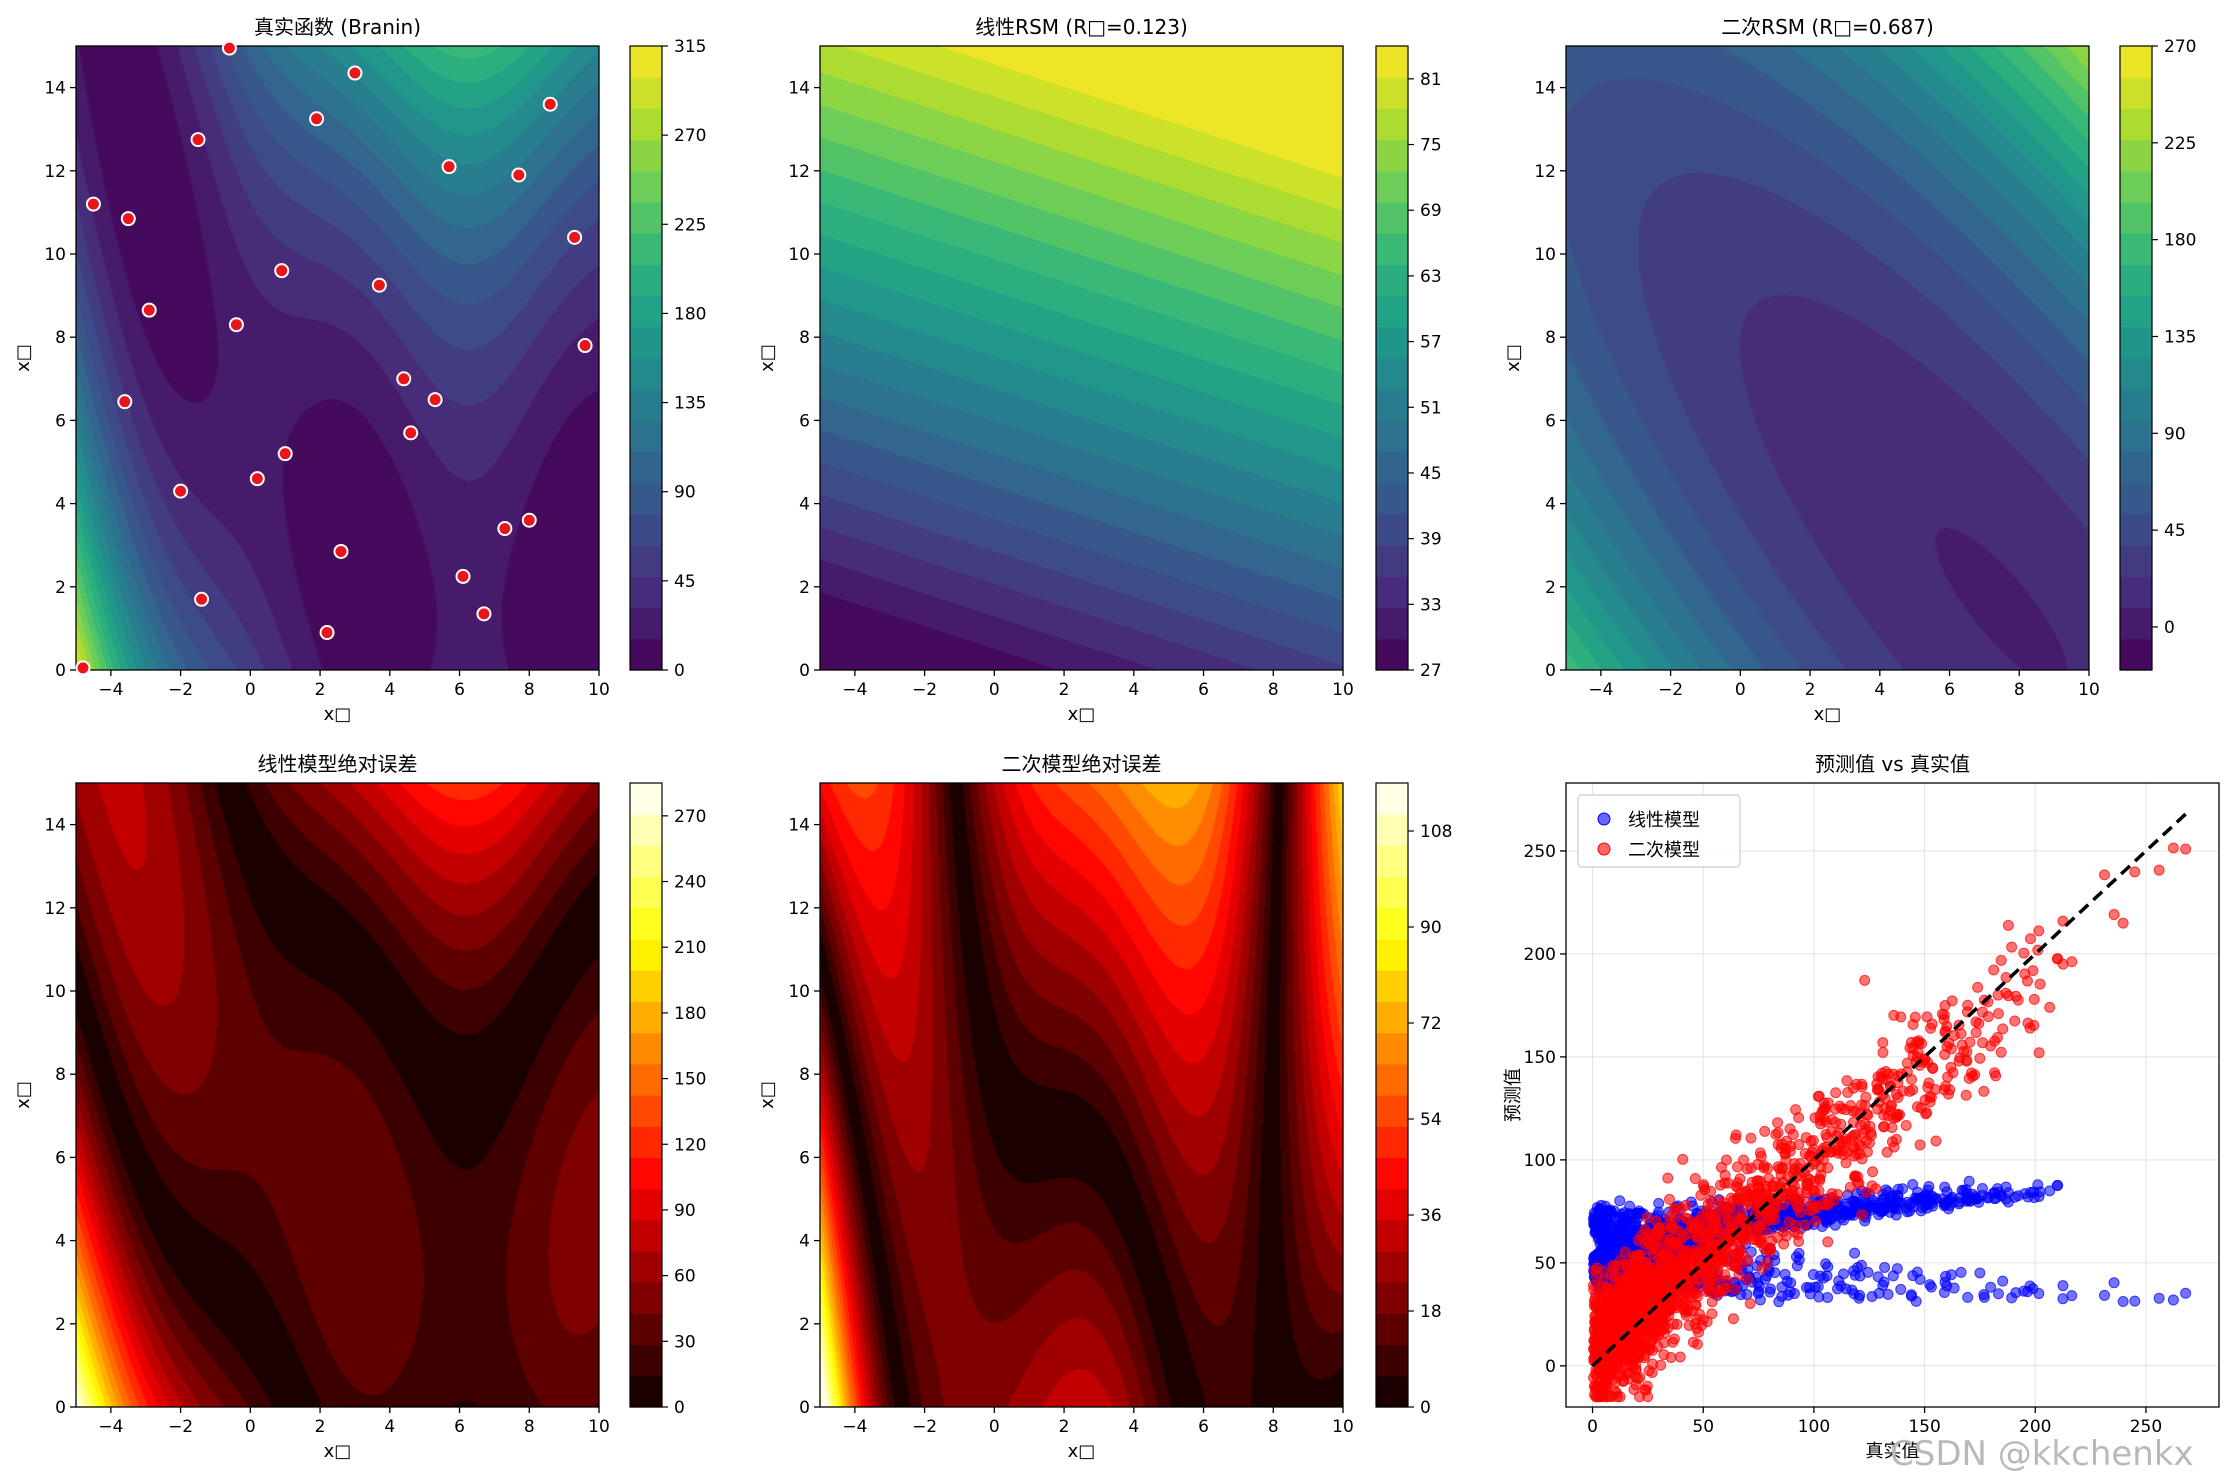  What do you see at coordinates (338, 764) in the screenshot?
I see `chart-title: 线性模型绝对误差` at bounding box center [338, 764].